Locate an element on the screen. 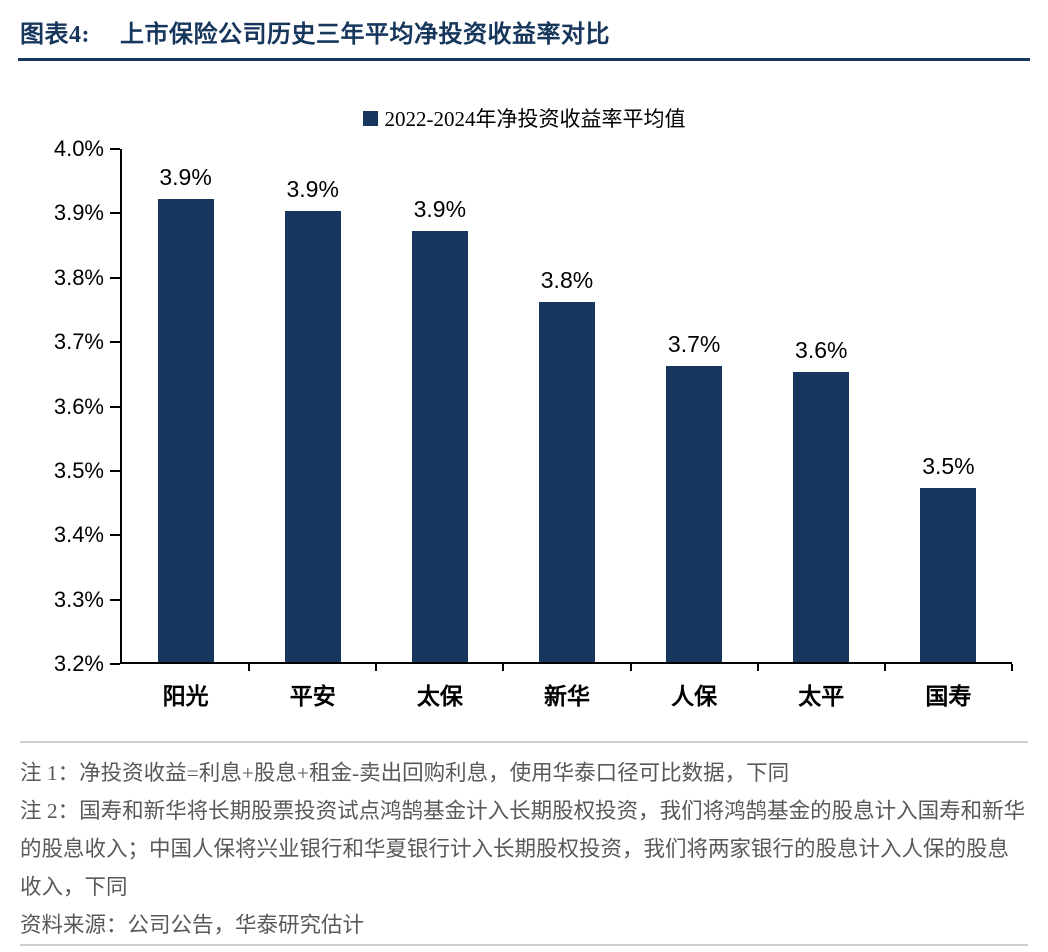 This screenshot has height=952, width=1048. y-tick-label: 3.5% is located at coordinates (78, 470).